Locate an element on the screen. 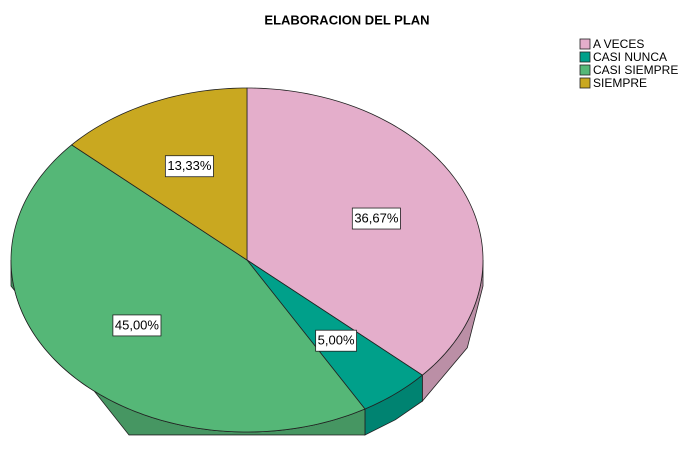 Image resolution: width=697 pixels, height=461 pixels. legend-label: CASI SIEMPRE is located at coordinates (635, 70).